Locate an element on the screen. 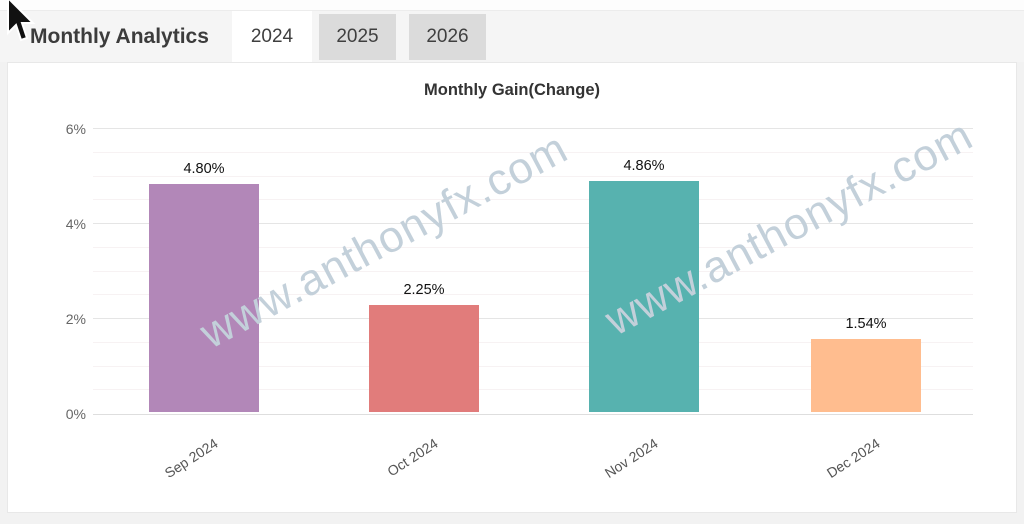  bar-oct-2024 is located at coordinates (424, 358).